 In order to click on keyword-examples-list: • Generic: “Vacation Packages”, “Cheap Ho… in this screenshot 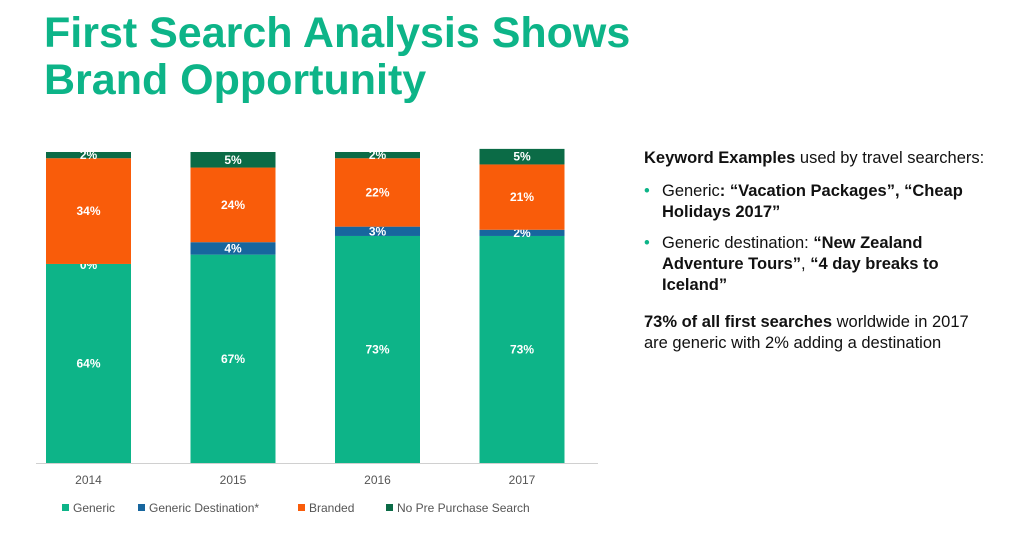, I will do `click(819, 238)`.